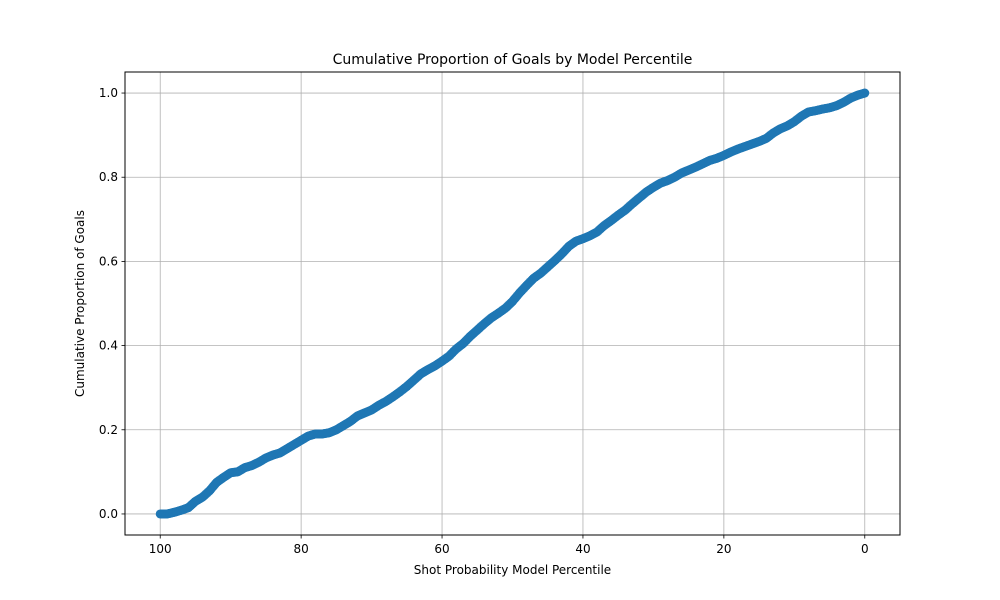 The width and height of the screenshot is (1000, 600). I want to click on x-tick-label: 40, so click(582, 549).